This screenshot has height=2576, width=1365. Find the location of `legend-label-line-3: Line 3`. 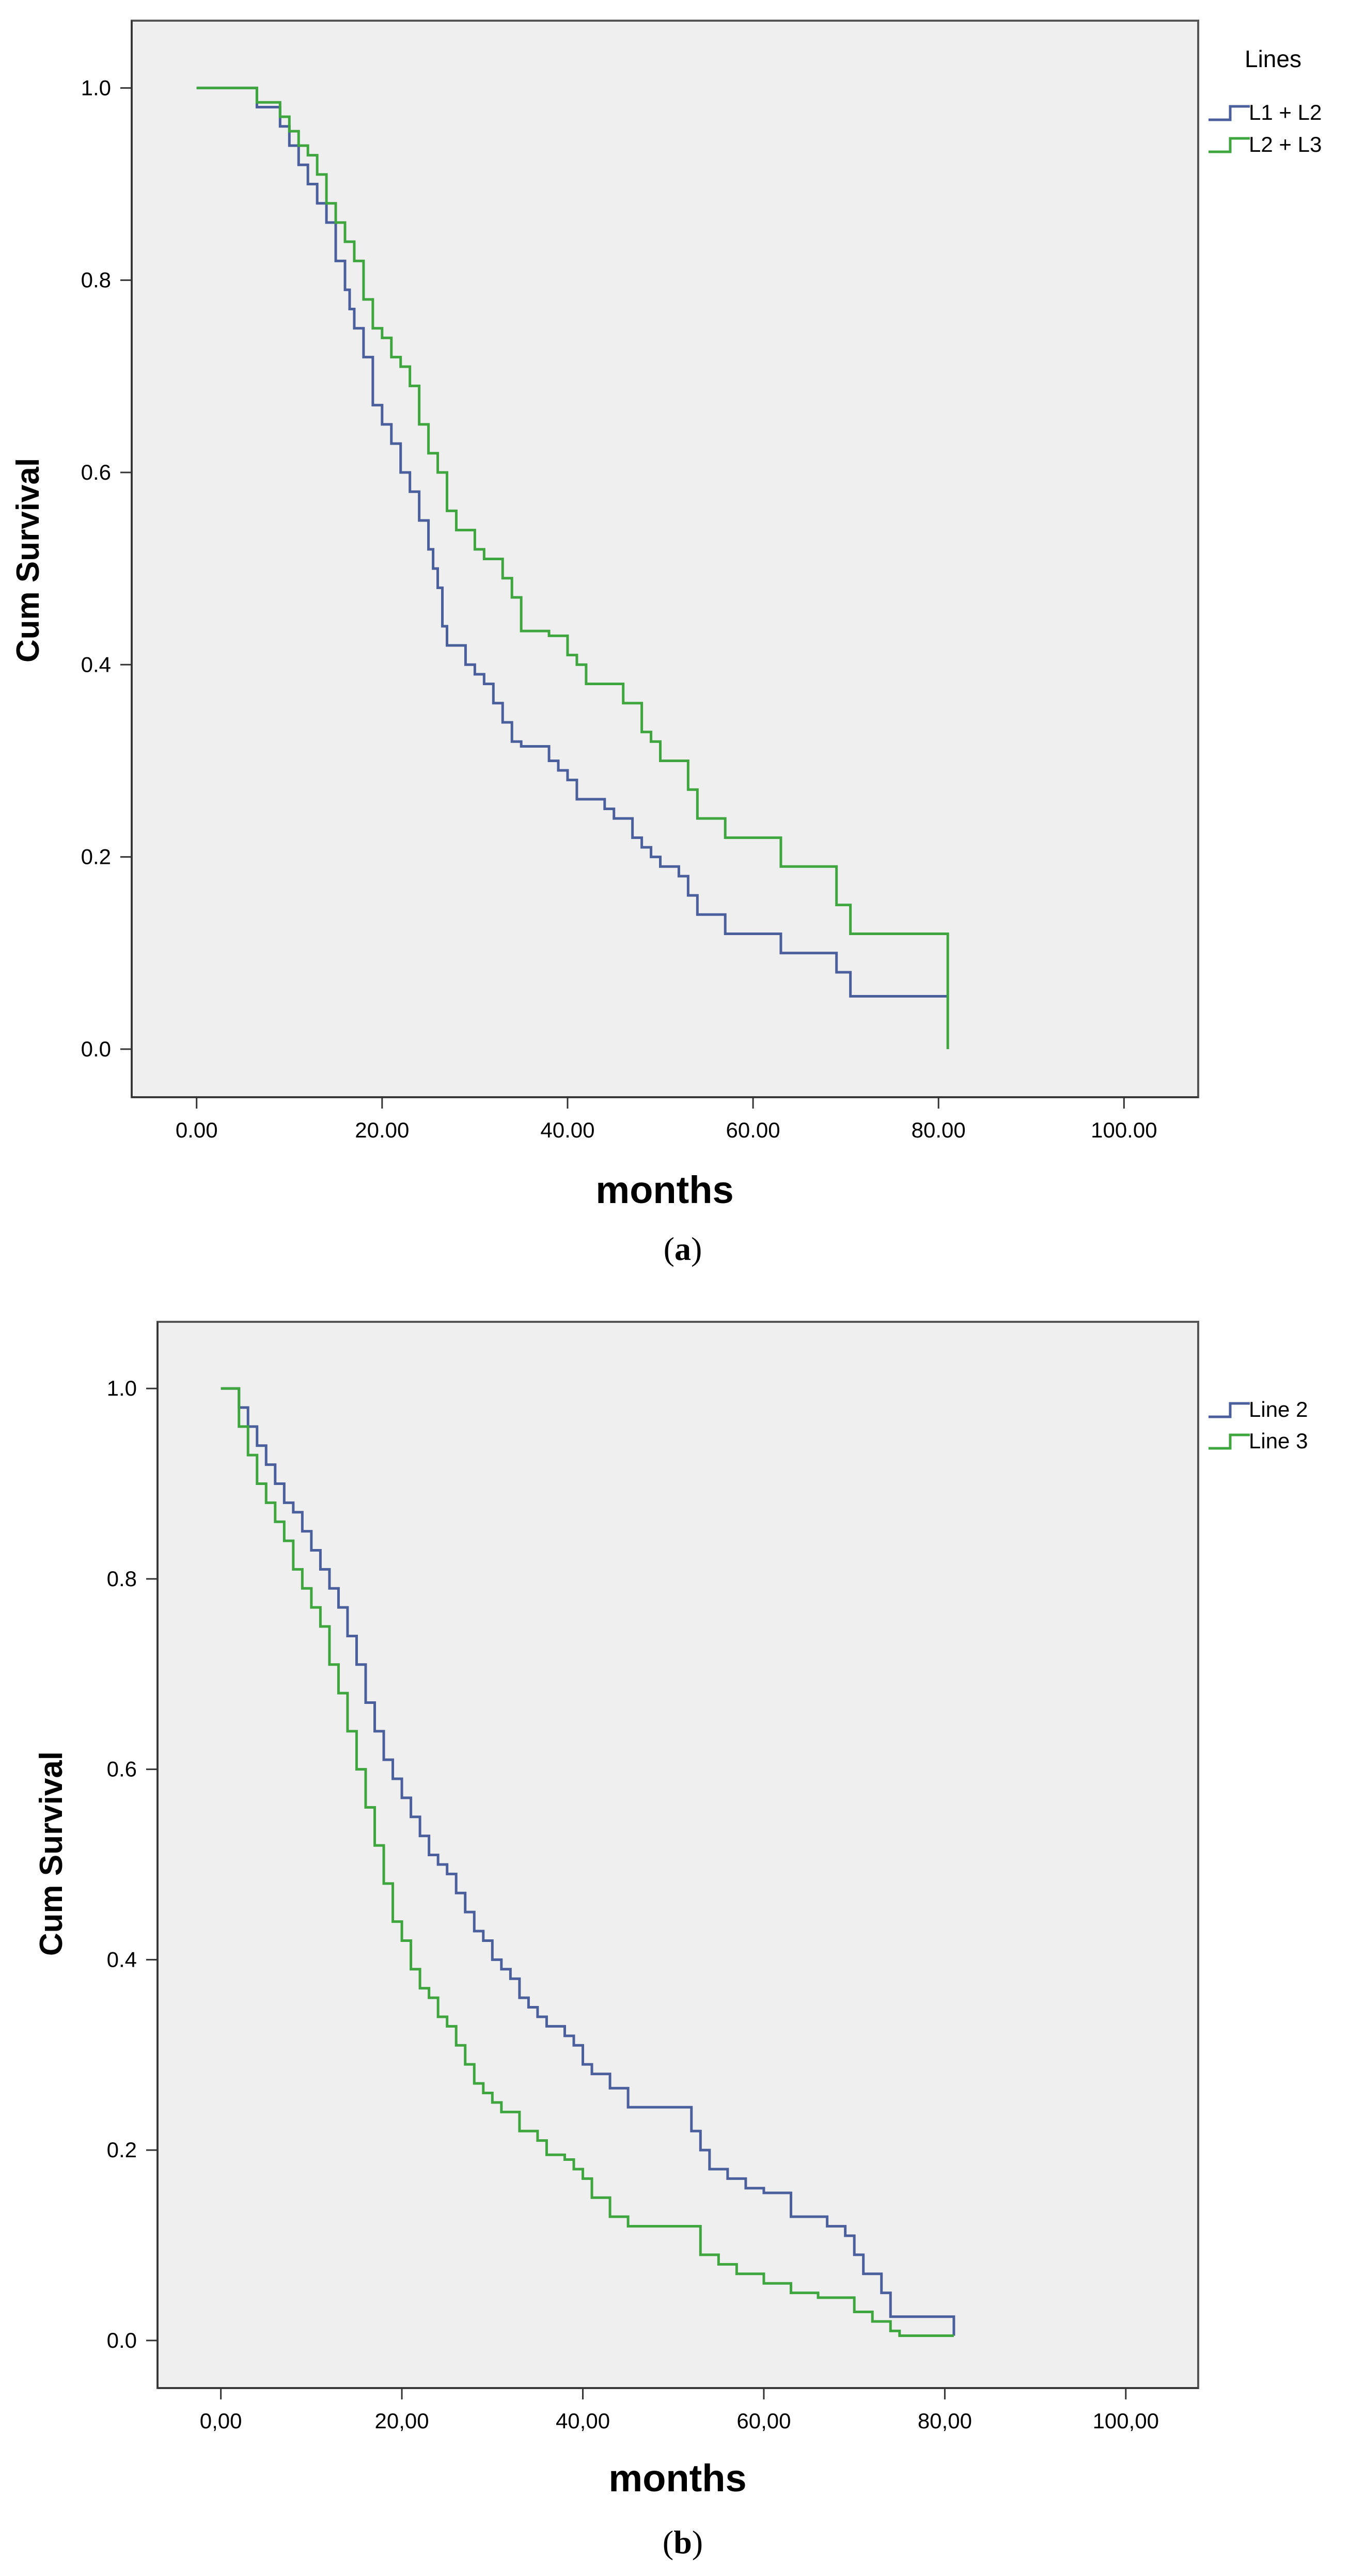

legend-label-line-3: Line 3 is located at coordinates (1278, 1441).